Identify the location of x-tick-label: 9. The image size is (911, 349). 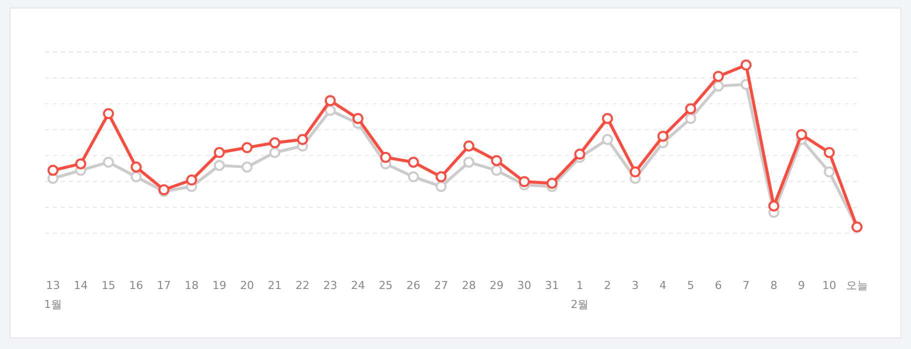
(802, 285).